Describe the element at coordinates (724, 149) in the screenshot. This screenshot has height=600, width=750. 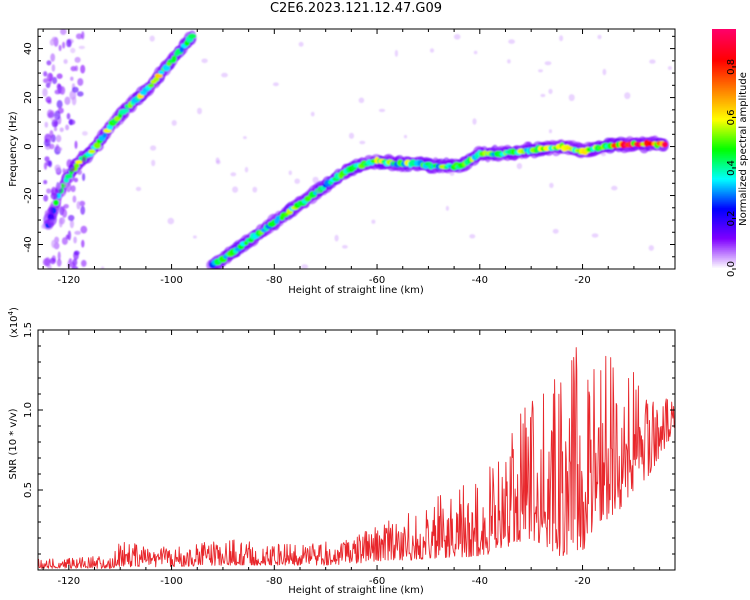
I see `colorbar-gradient` at that location.